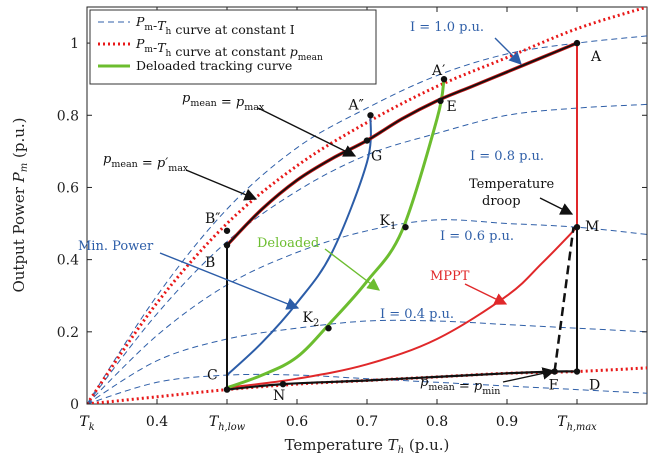 This screenshot has height=464, width=660. What do you see at coordinates (370, 115) in the screenshot?
I see `point-a″` at bounding box center [370, 115].